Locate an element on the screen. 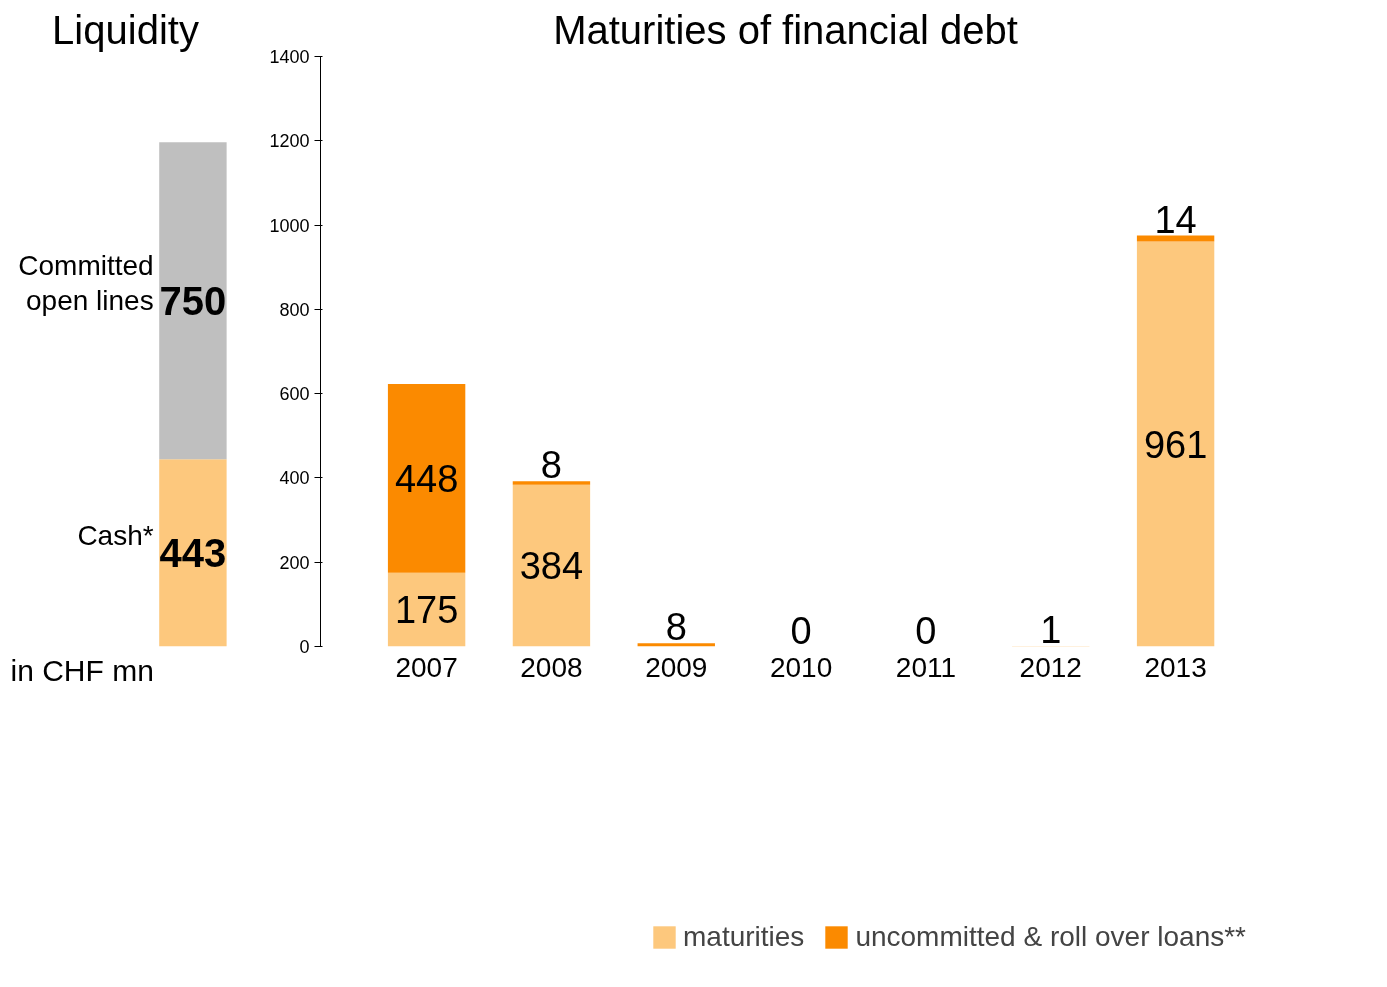 This screenshot has height=987, width=1387. data-label: 1 is located at coordinates (1051, 630).